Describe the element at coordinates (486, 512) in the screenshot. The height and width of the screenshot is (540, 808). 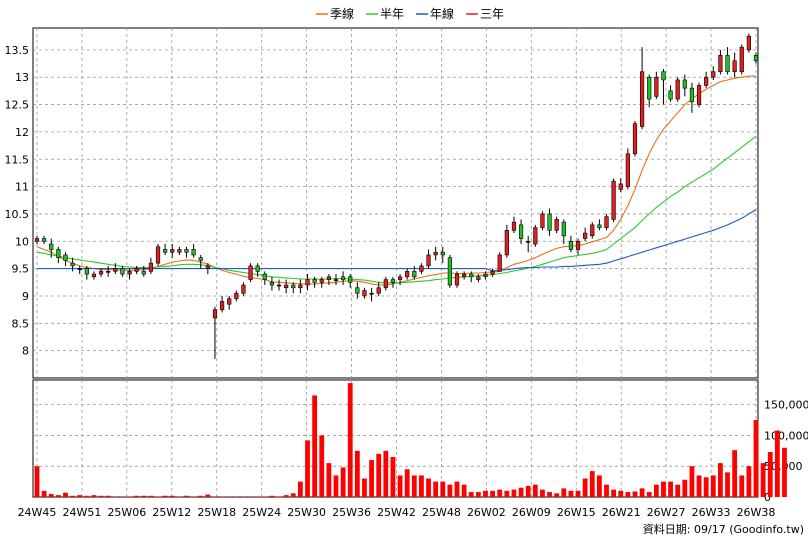
I see `x-tick-label: 26W02` at that location.